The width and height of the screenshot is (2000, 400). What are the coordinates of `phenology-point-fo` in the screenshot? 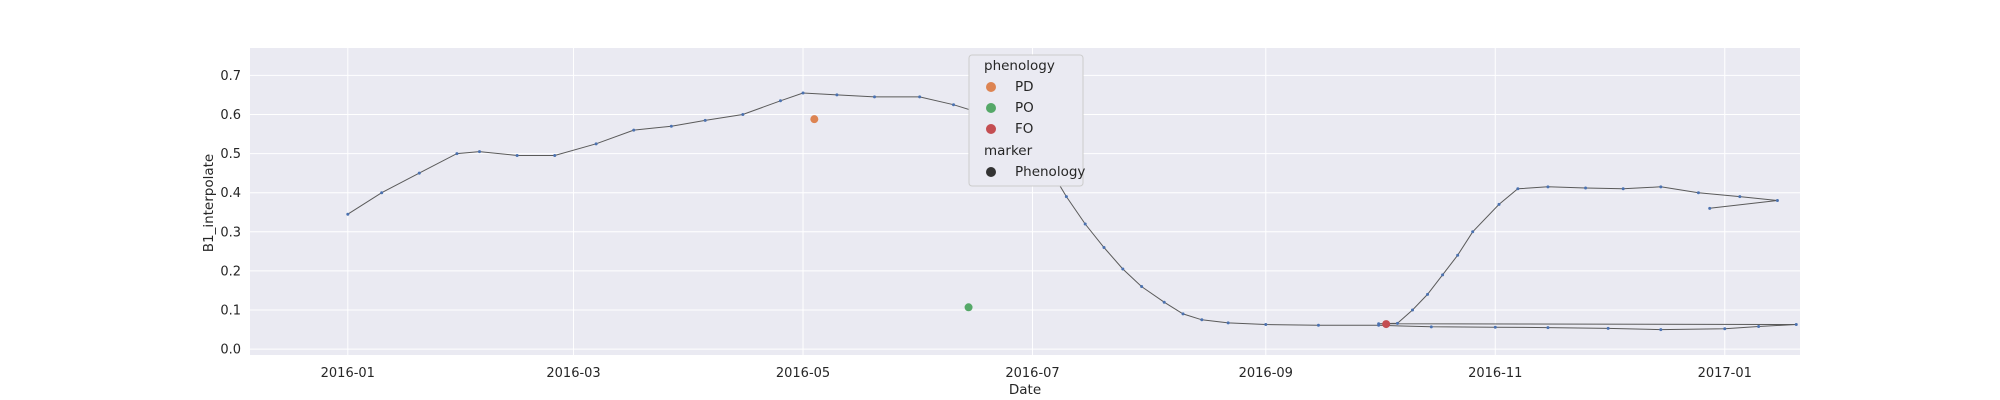 It's located at (1386, 324).